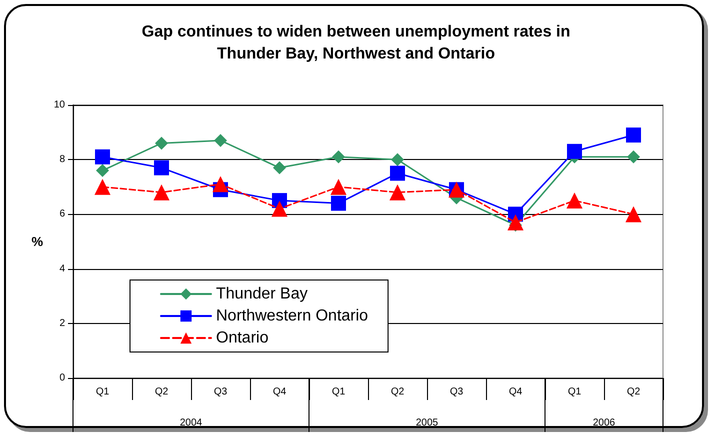 The image size is (712, 435). What do you see at coordinates (62, 323) in the screenshot?
I see `y-tick-label: 2` at bounding box center [62, 323].